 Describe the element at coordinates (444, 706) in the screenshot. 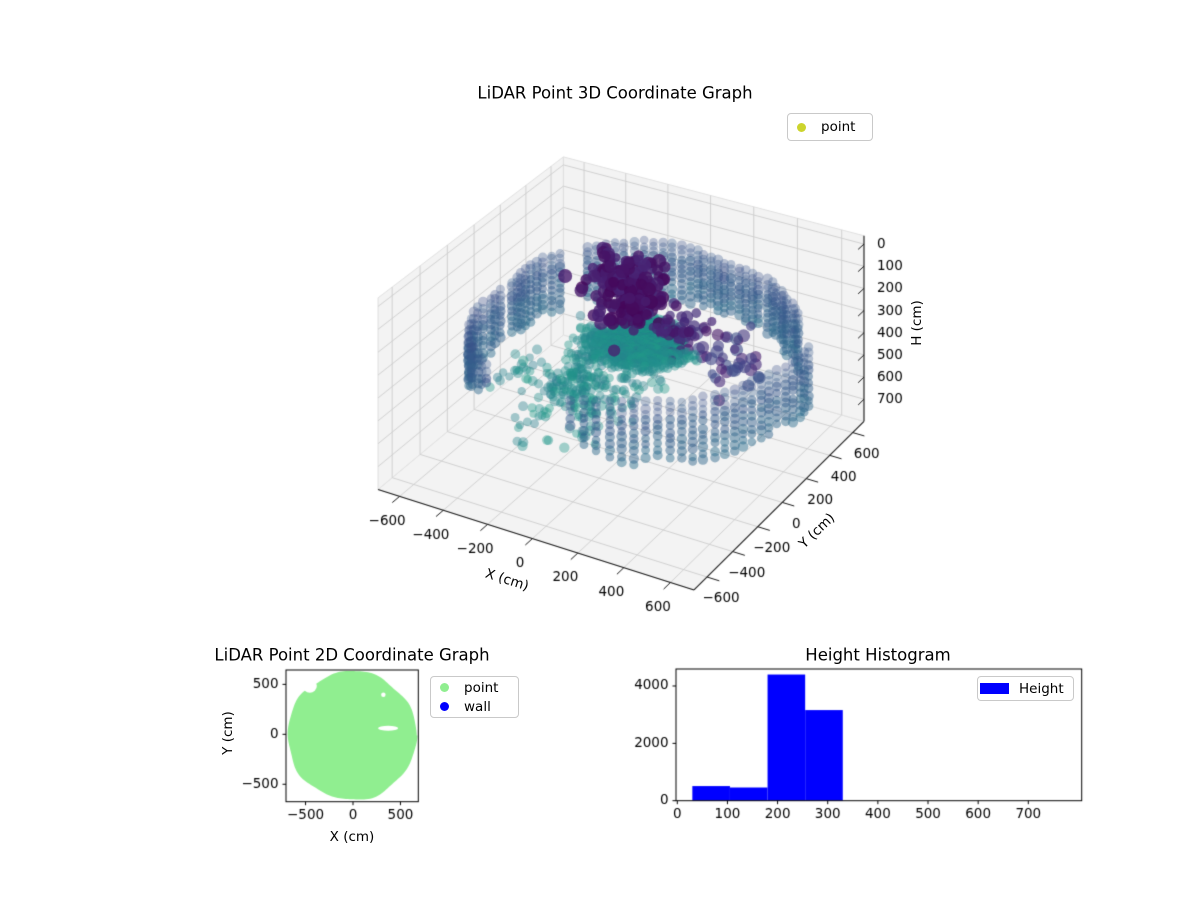

I see `wall-marker-icon` at that location.